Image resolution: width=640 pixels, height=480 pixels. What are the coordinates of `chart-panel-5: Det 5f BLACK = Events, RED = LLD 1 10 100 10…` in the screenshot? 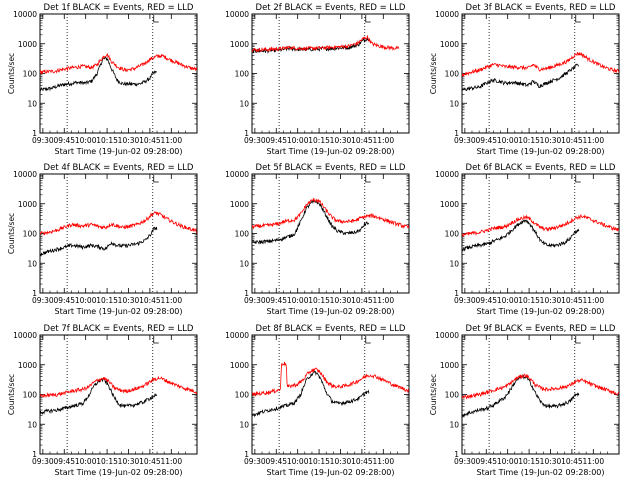 It's located at (317, 239).